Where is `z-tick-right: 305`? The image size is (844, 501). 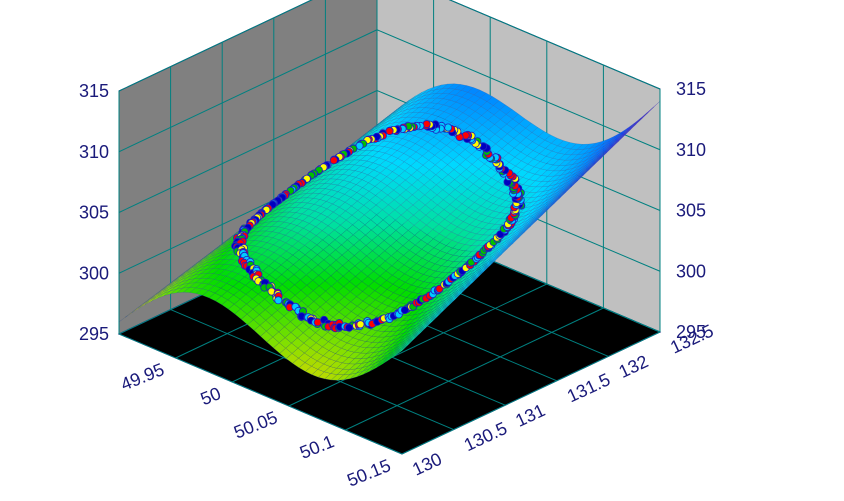
z-tick-right: 305 is located at coordinates (691, 211).